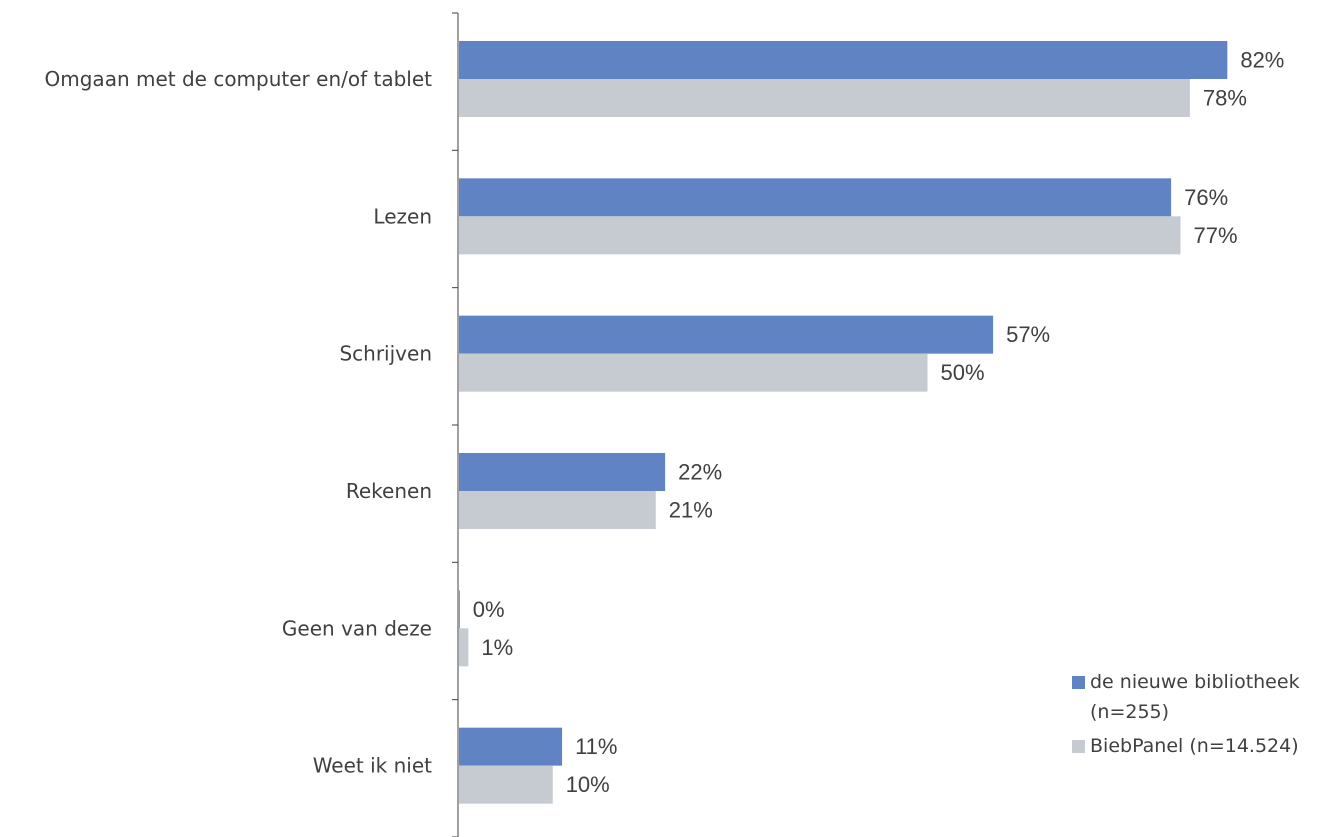  What do you see at coordinates (1205, 697) in the screenshot?
I see `legend-item-series-0: de nieuwe bibliotheek (n=255)` at bounding box center [1205, 697].